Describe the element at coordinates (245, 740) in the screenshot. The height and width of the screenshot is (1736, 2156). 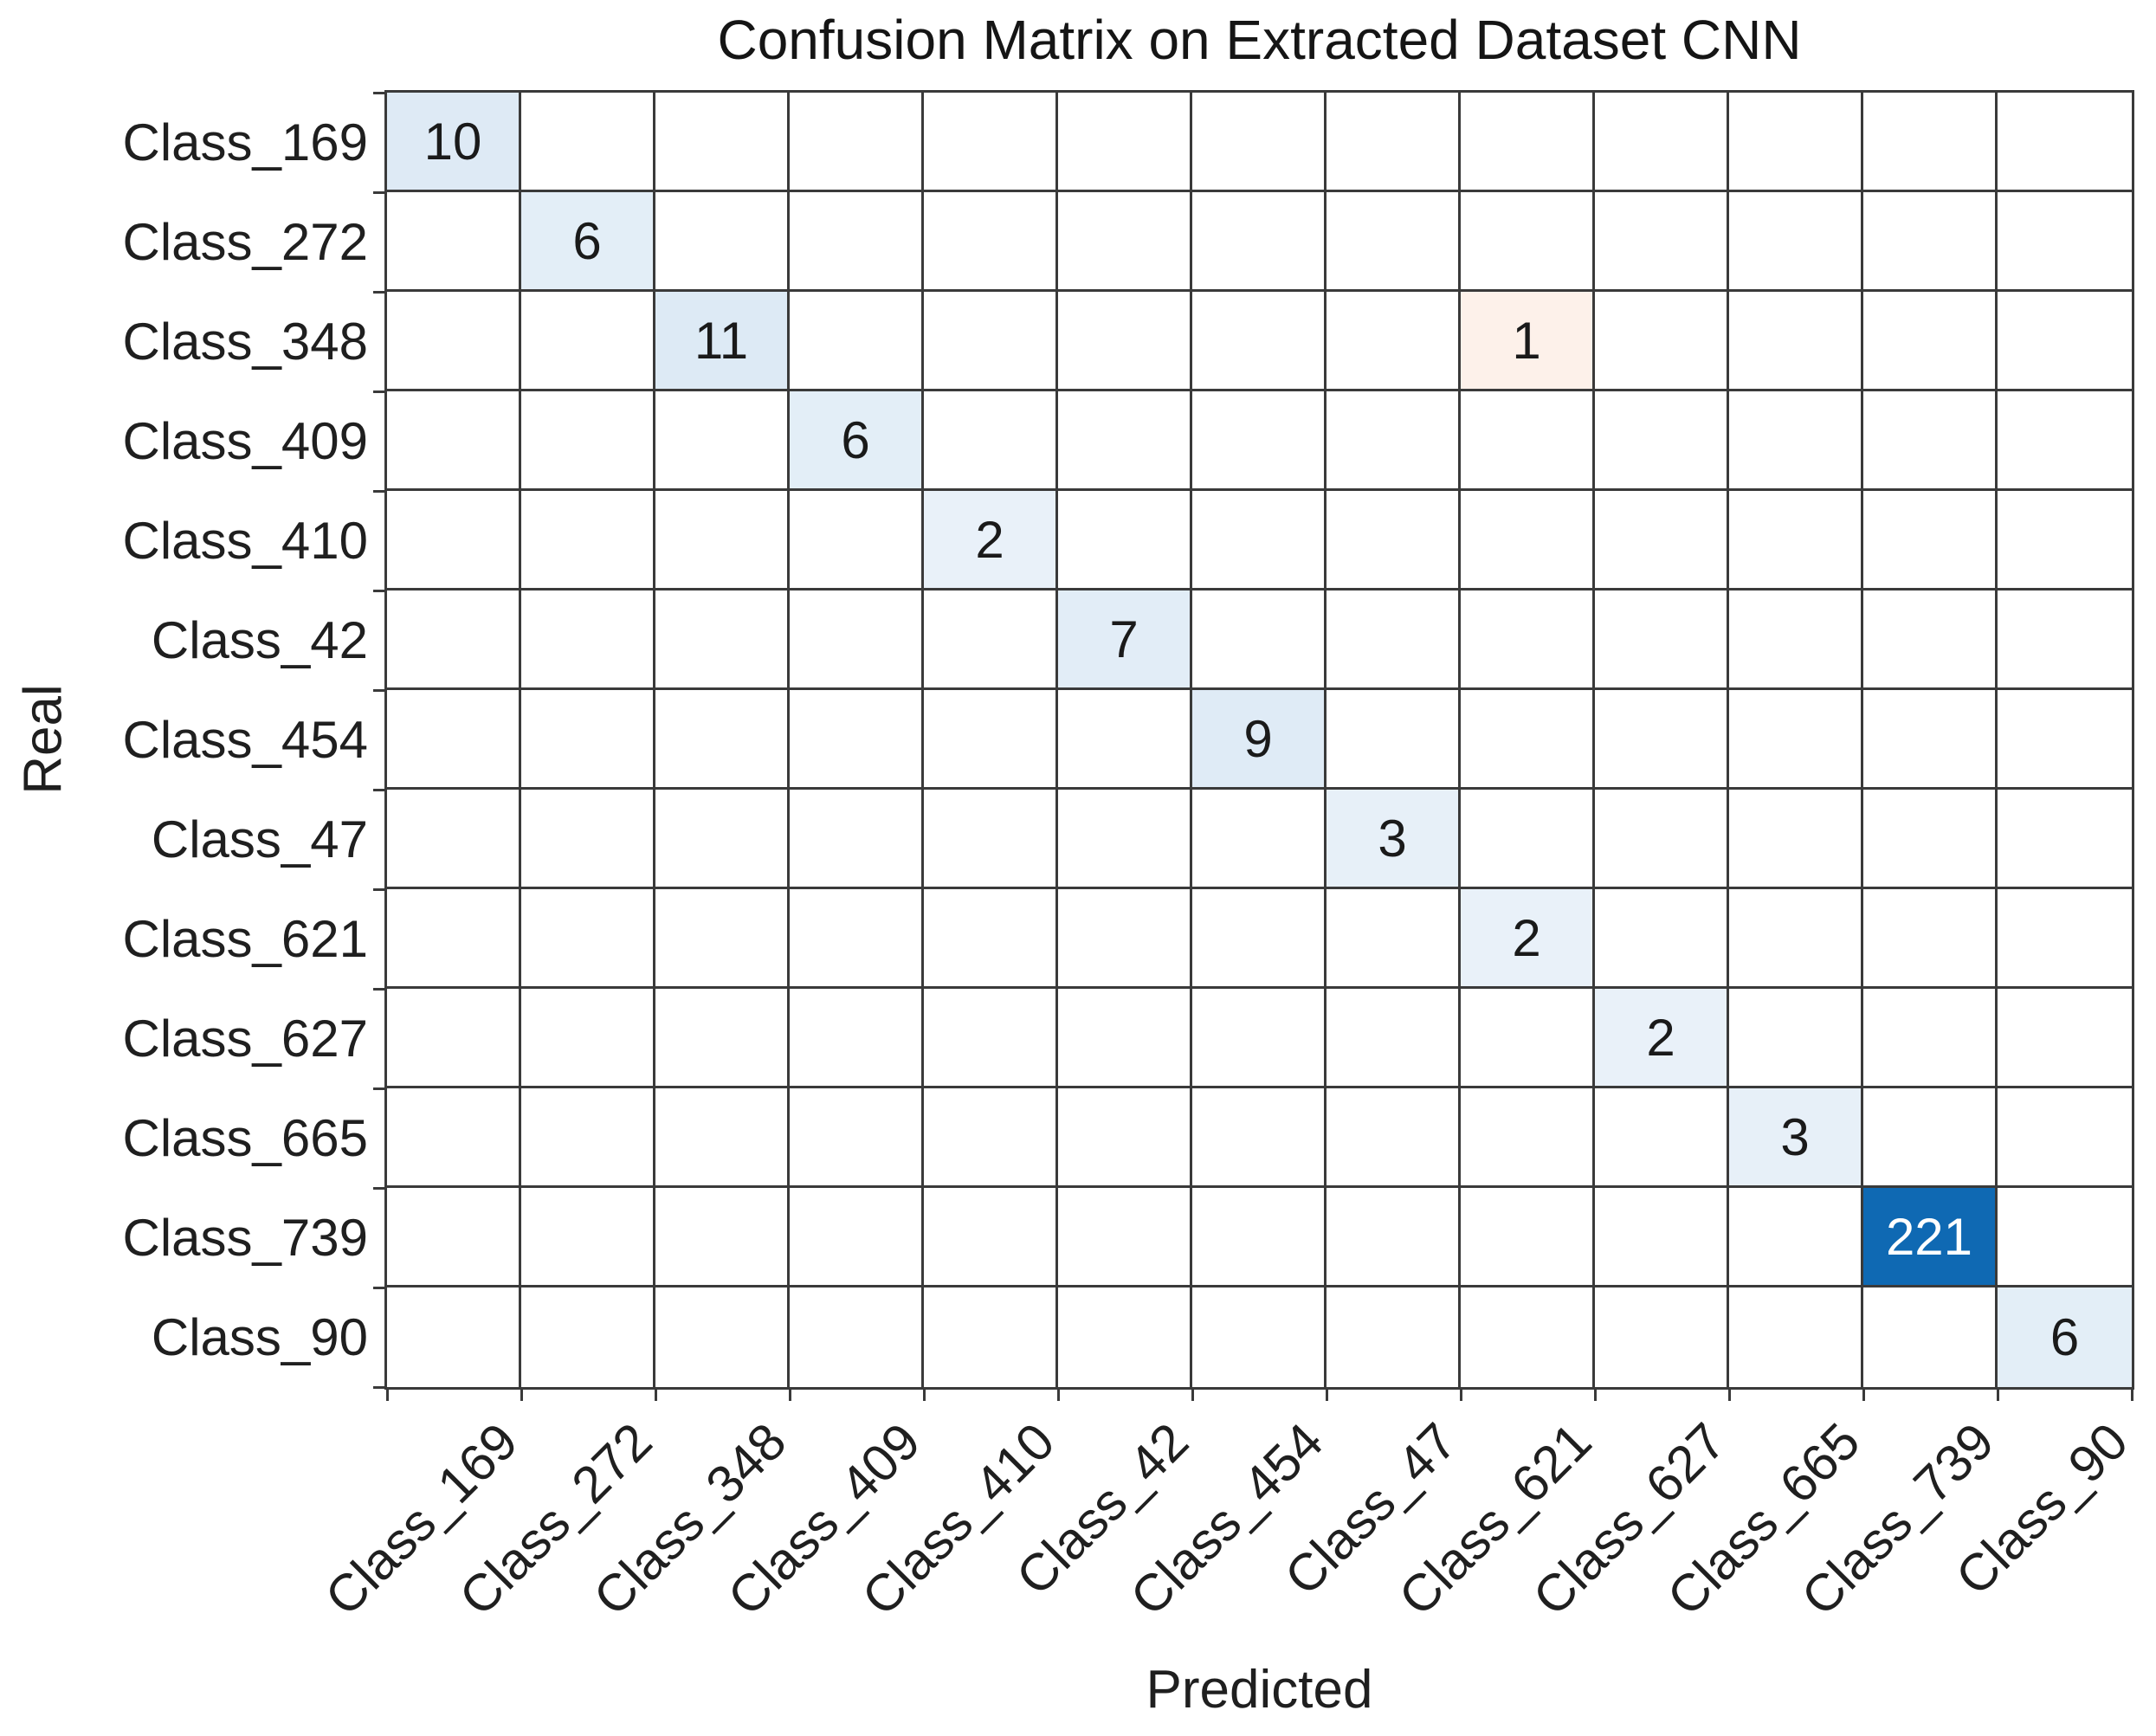
I see `y-tick-label: Class_454` at that location.